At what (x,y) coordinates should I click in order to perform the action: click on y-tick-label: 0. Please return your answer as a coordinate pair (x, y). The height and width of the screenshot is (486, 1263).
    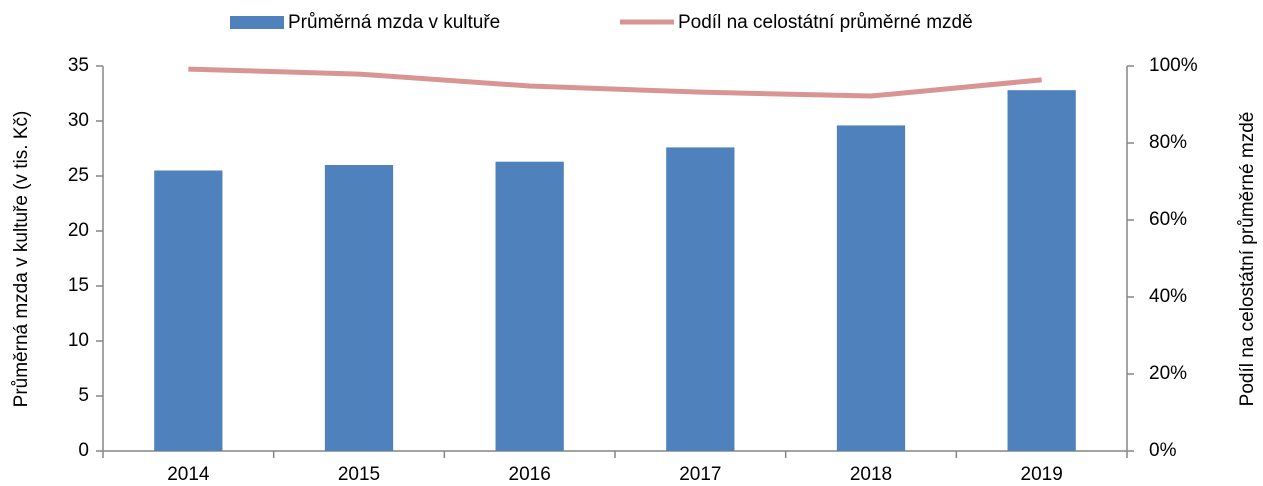
    Looking at the image, I should click on (83, 450).